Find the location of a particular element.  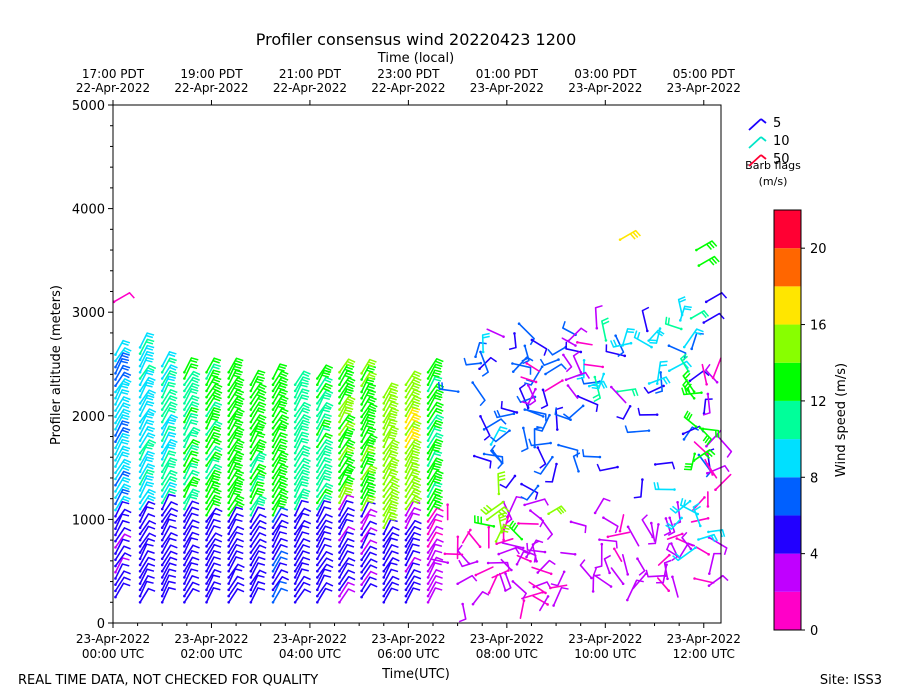

site-label: Site: ISS3 is located at coordinates (850, 680).